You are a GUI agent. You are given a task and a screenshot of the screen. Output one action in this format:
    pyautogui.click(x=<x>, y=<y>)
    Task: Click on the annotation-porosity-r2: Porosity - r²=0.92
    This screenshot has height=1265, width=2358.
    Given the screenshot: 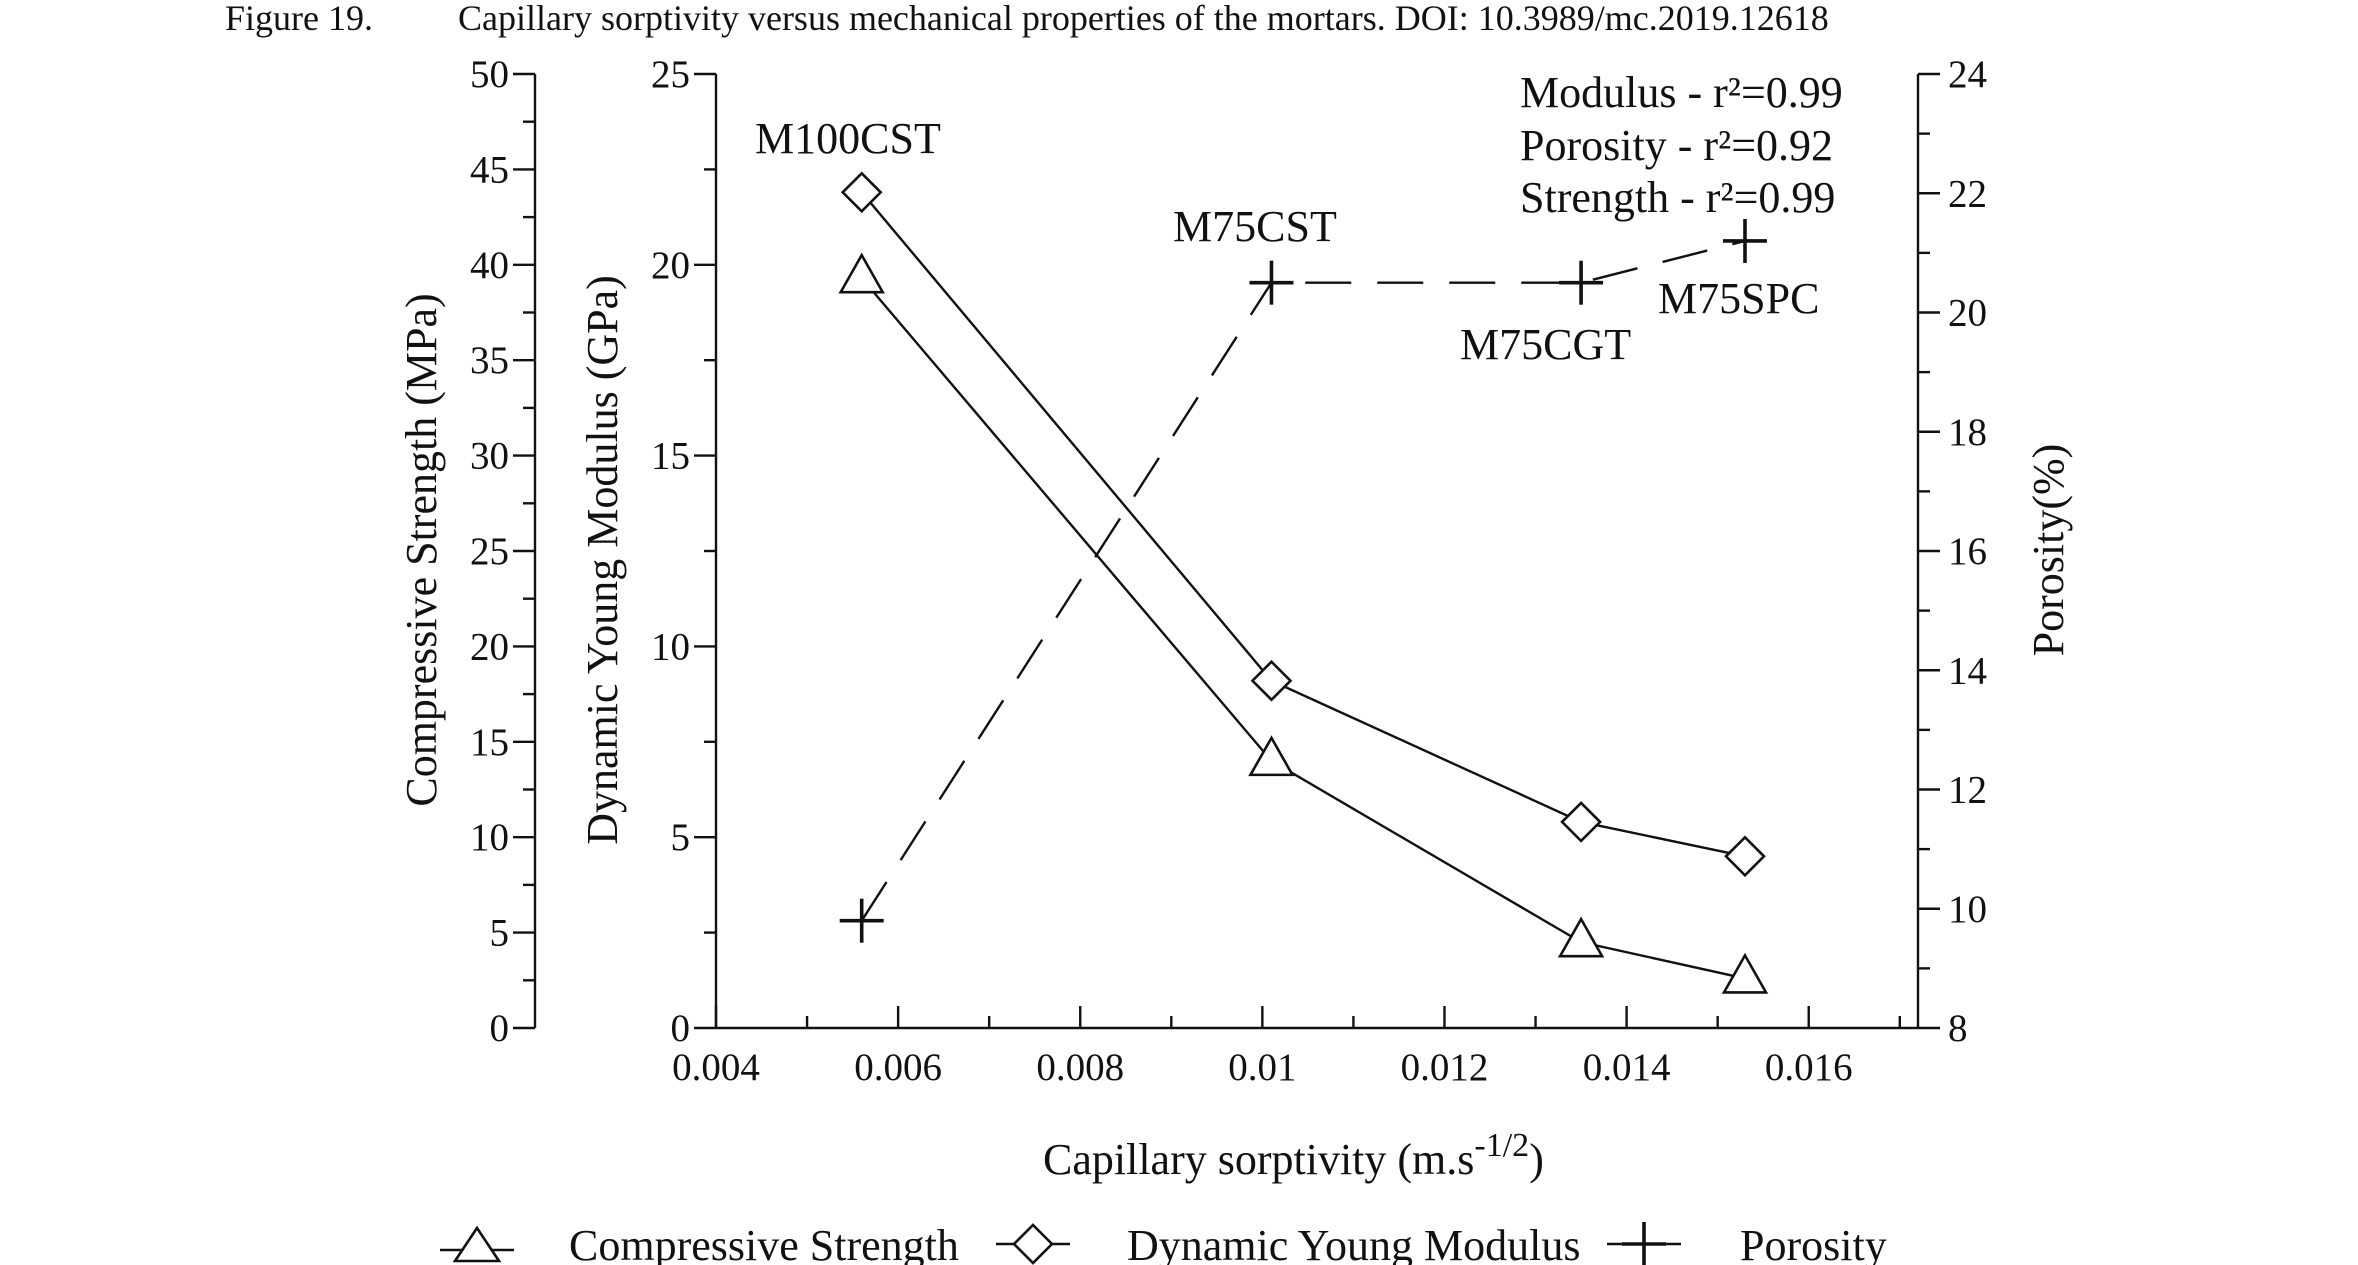 What is the action you would take?
    pyautogui.click(x=1676, y=145)
    